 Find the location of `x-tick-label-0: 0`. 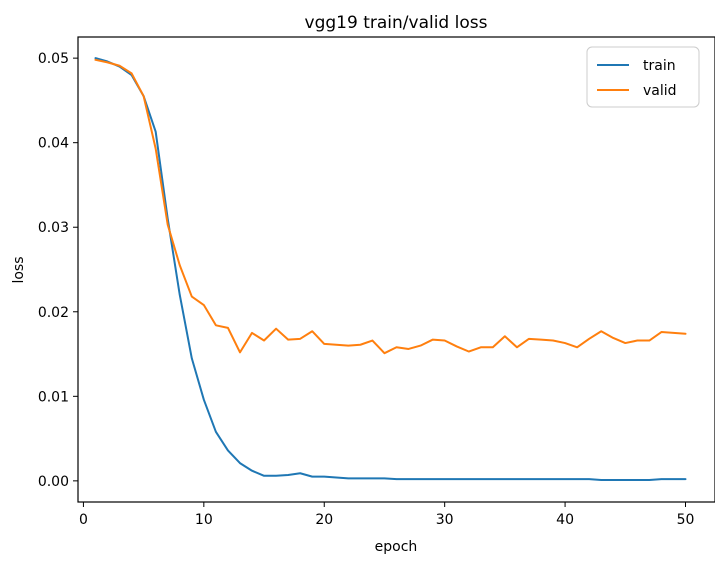

x-tick-label-0: 0 is located at coordinates (83, 520).